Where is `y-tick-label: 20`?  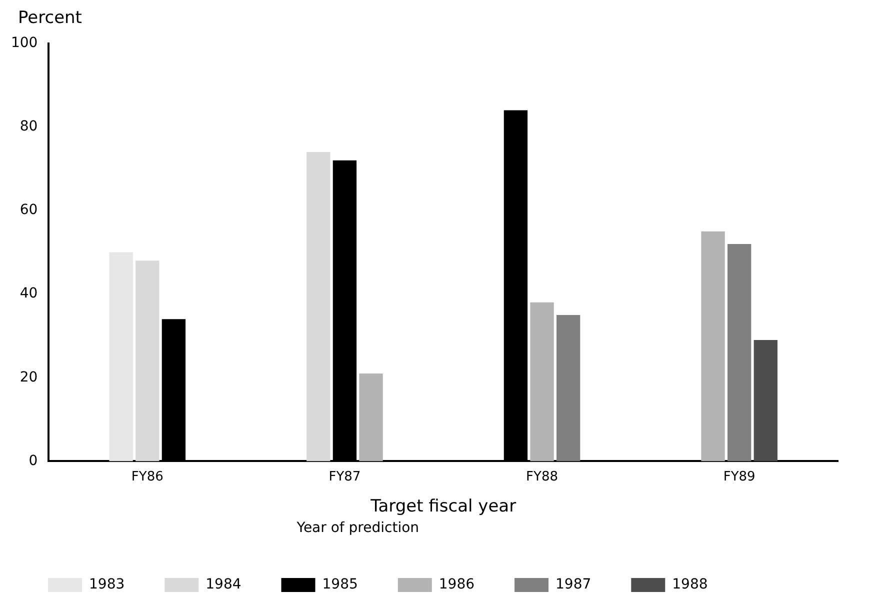 y-tick-label: 20 is located at coordinates (29, 377).